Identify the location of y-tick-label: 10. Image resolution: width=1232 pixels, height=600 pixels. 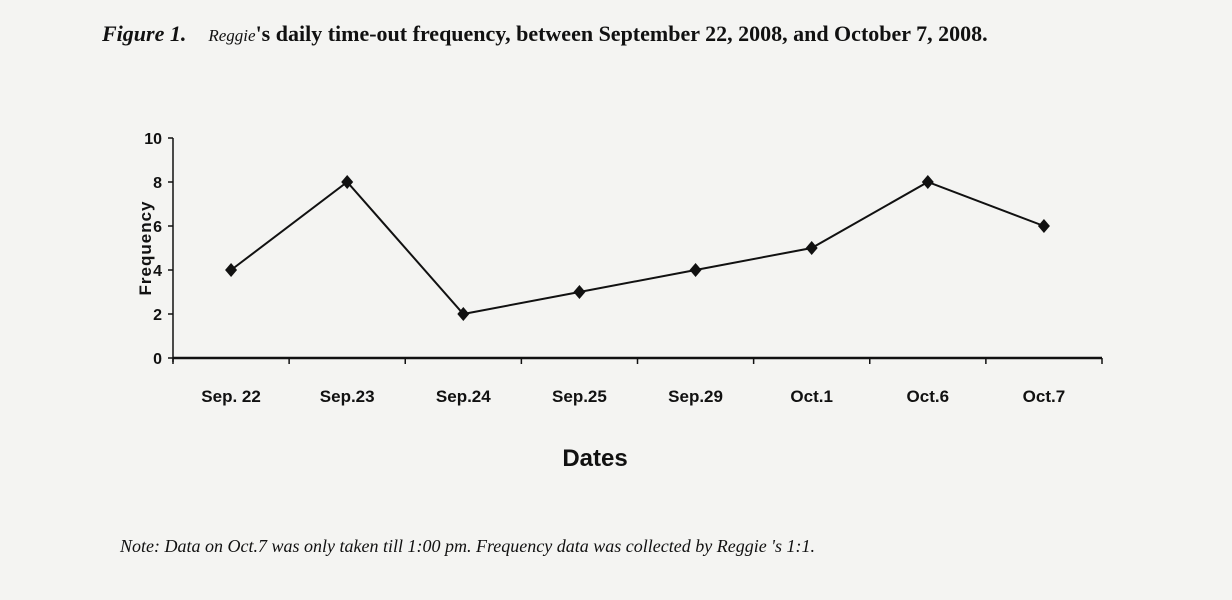
(153, 139).